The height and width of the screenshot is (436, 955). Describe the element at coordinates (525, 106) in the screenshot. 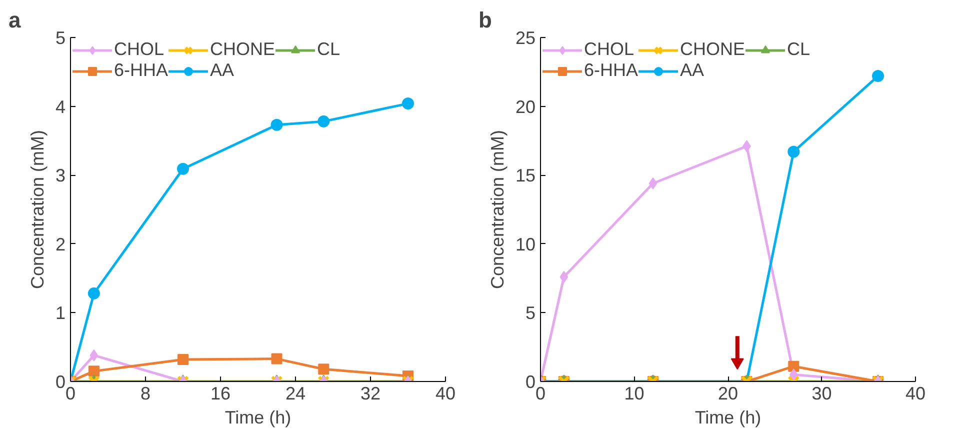

I see `y-tick-label: 20` at that location.